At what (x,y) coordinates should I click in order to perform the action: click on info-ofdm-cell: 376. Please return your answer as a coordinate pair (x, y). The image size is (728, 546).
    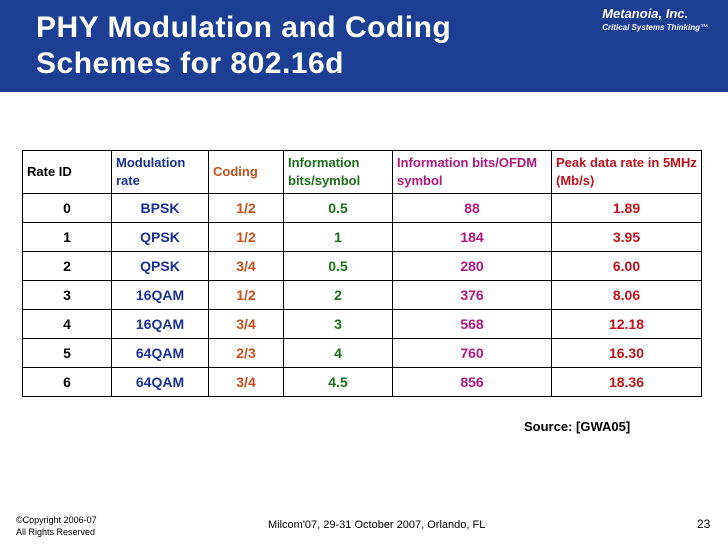
    Looking at the image, I should click on (472, 295).